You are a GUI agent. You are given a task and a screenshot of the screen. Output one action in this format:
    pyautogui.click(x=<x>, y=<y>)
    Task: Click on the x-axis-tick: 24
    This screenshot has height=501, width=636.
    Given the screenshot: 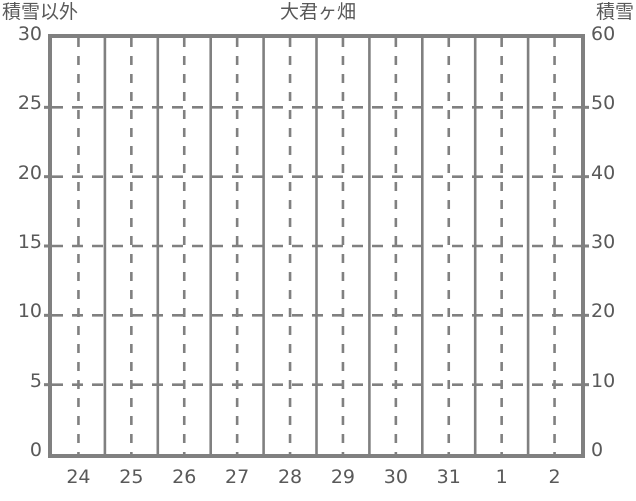 What is the action you would take?
    pyautogui.click(x=78, y=477)
    